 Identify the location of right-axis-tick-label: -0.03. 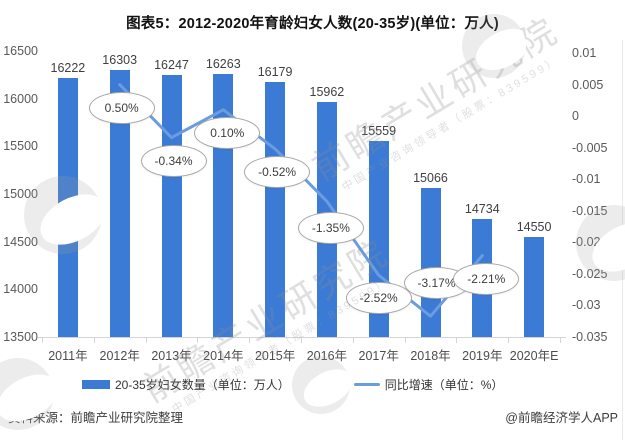
(586, 305).